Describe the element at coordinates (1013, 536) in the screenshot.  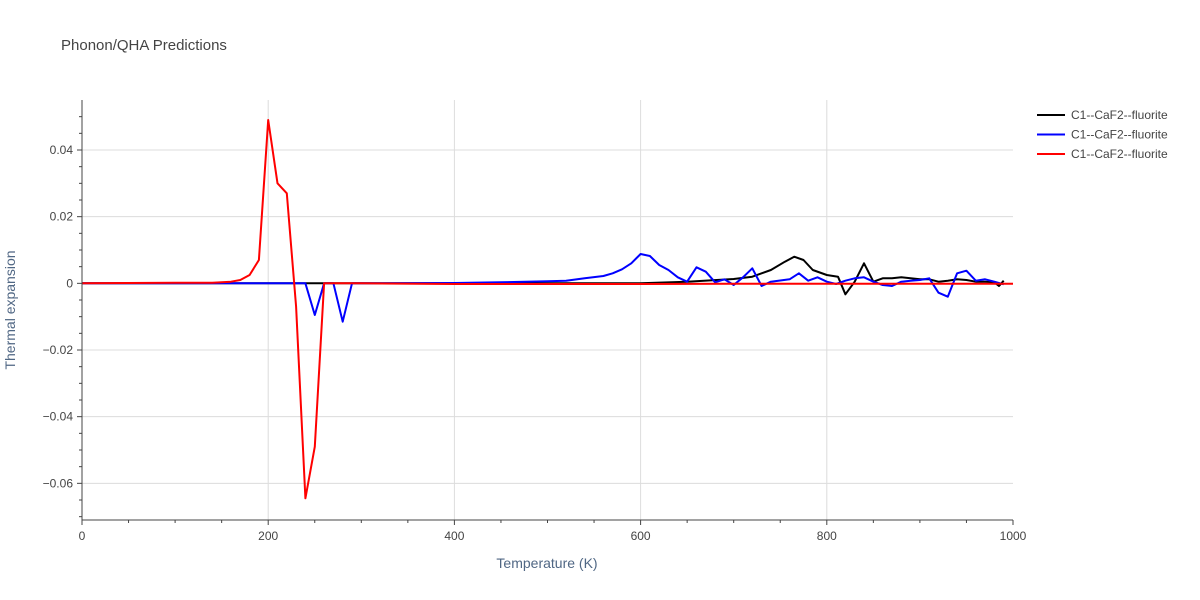
I see `x-tick-label: 1000` at that location.